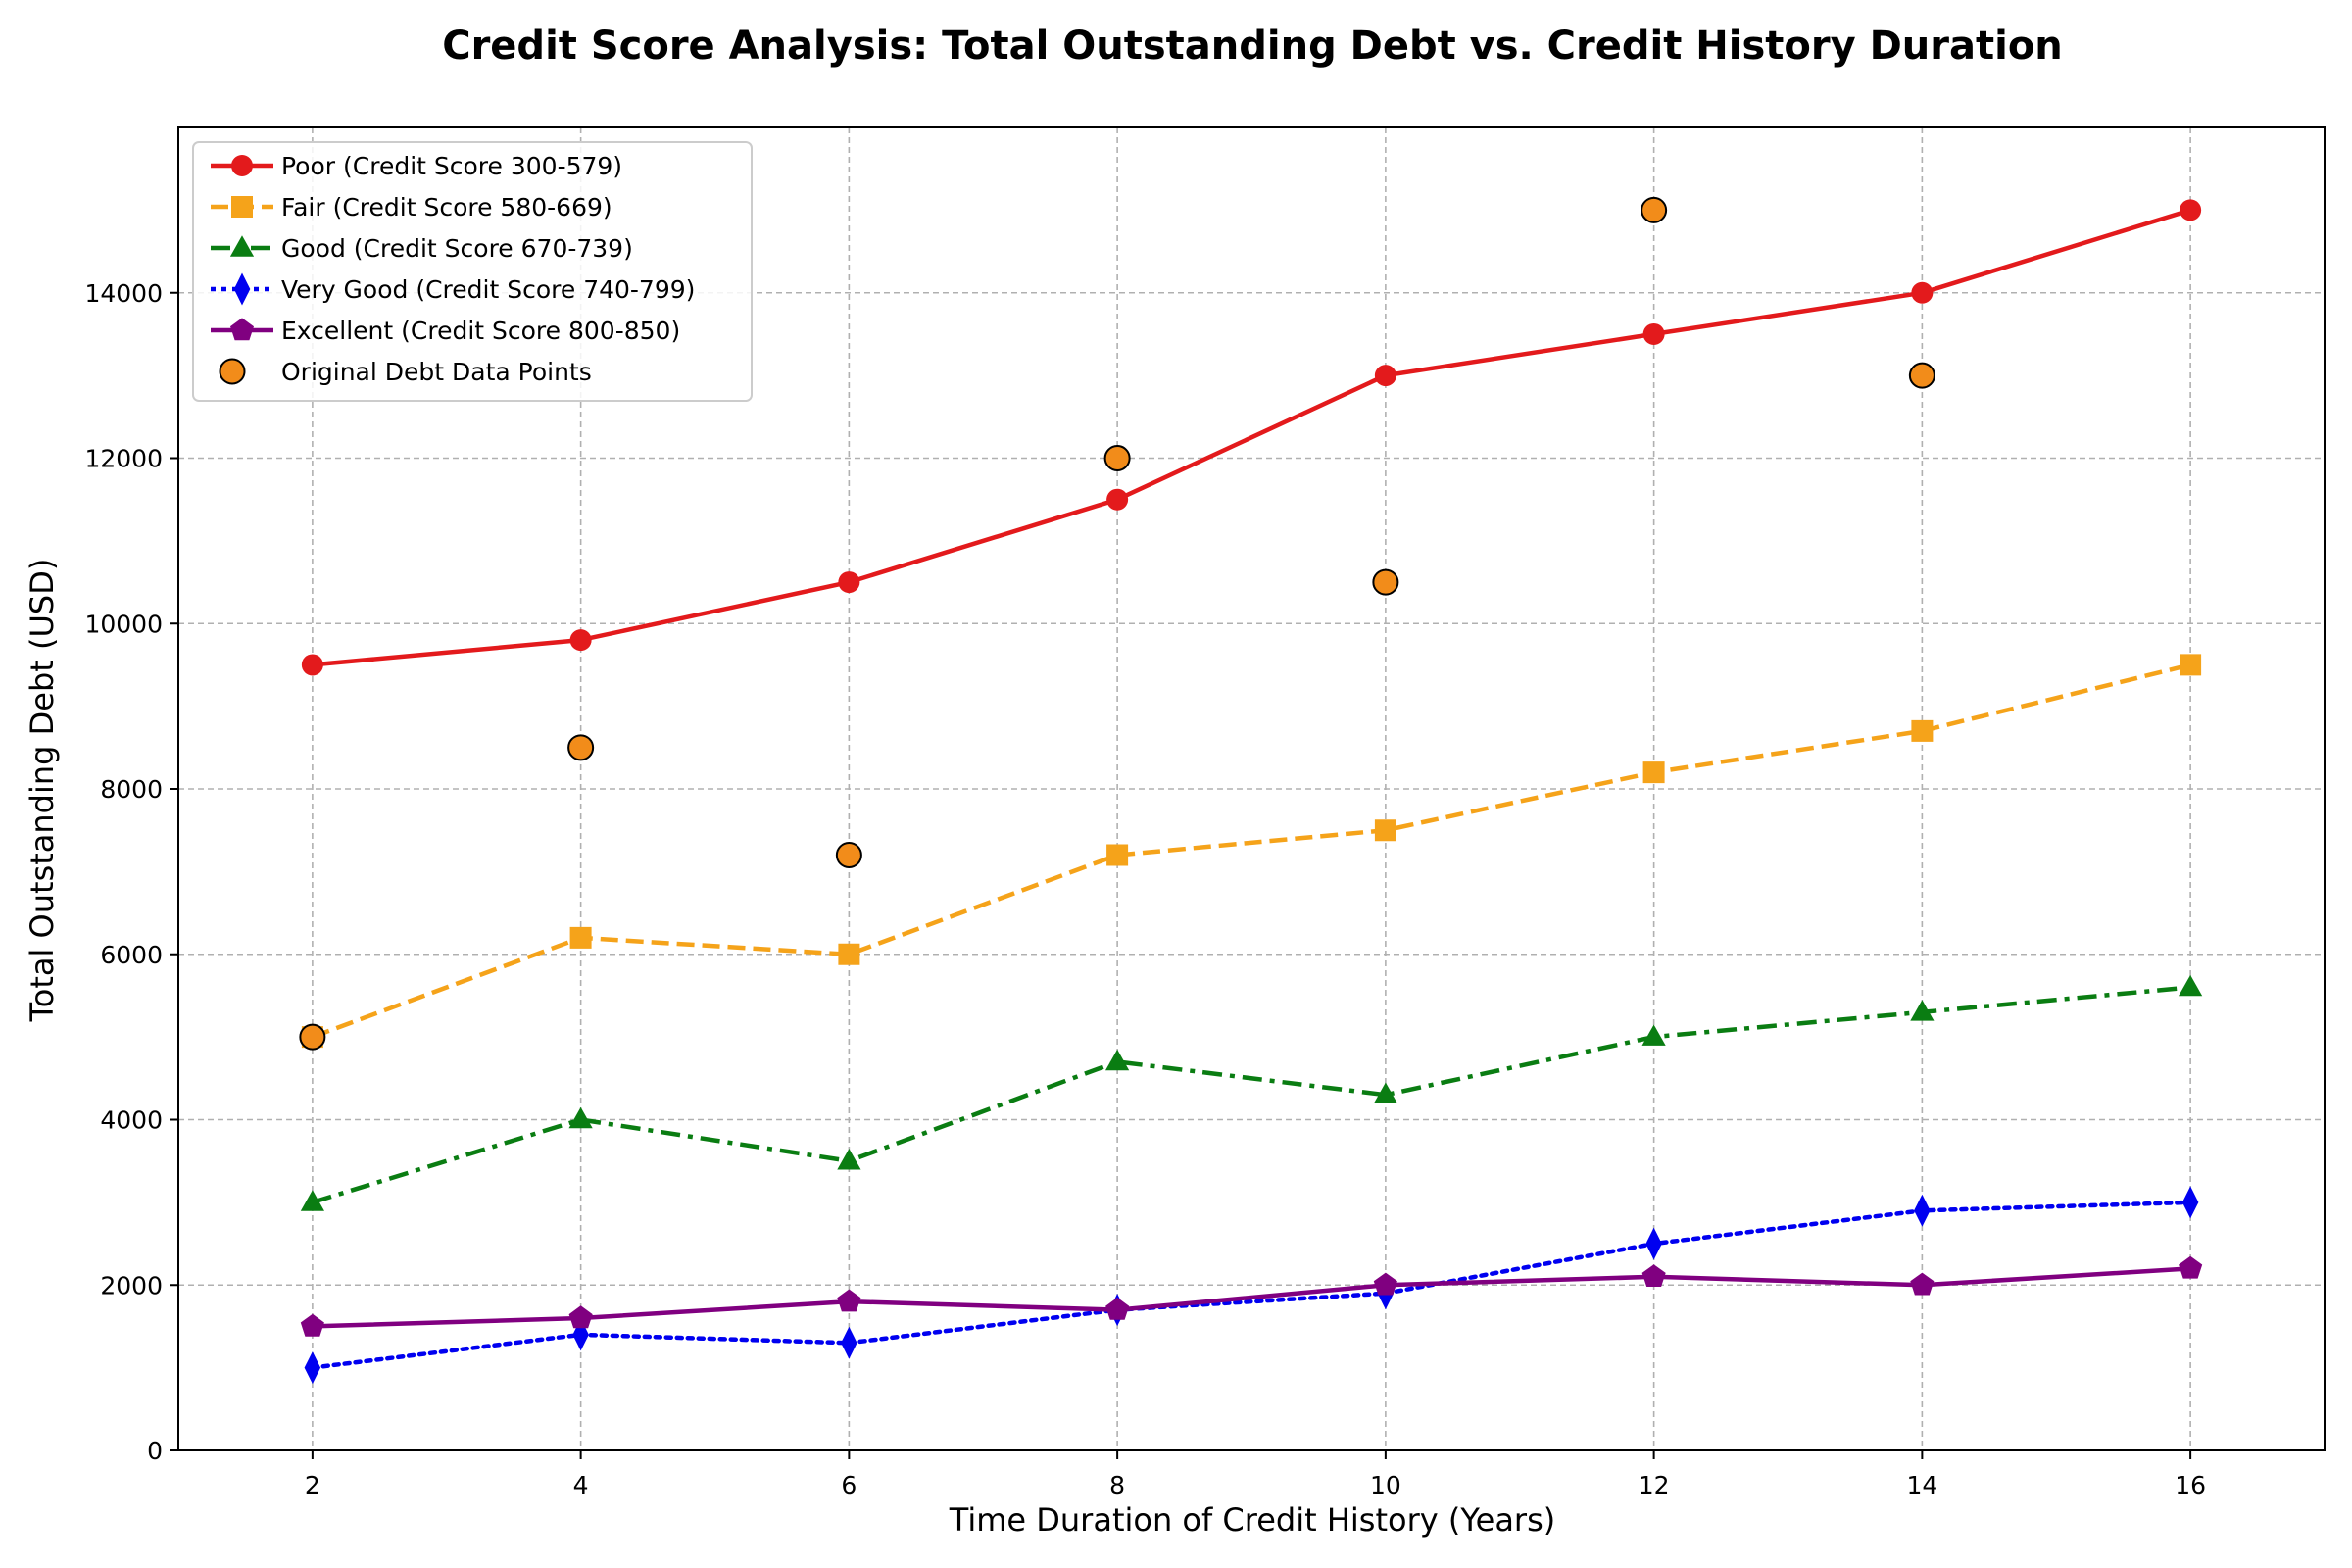  What do you see at coordinates (131, 1285) in the screenshot?
I see `y-tick-label: 2000` at bounding box center [131, 1285].